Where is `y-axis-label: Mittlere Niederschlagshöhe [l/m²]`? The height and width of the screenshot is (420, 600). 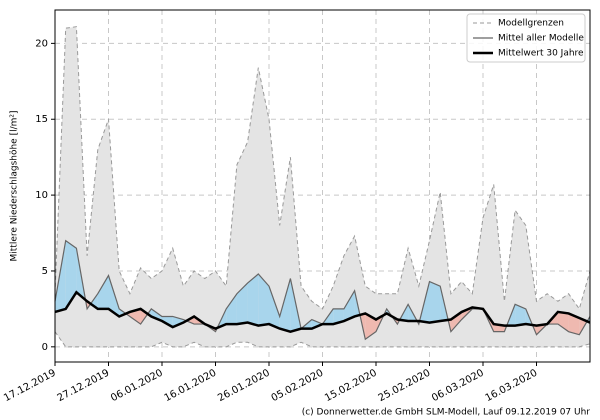
y-axis-label: Mittlere Niederschlagshöhe [l/m²] is located at coordinates (15, 186).